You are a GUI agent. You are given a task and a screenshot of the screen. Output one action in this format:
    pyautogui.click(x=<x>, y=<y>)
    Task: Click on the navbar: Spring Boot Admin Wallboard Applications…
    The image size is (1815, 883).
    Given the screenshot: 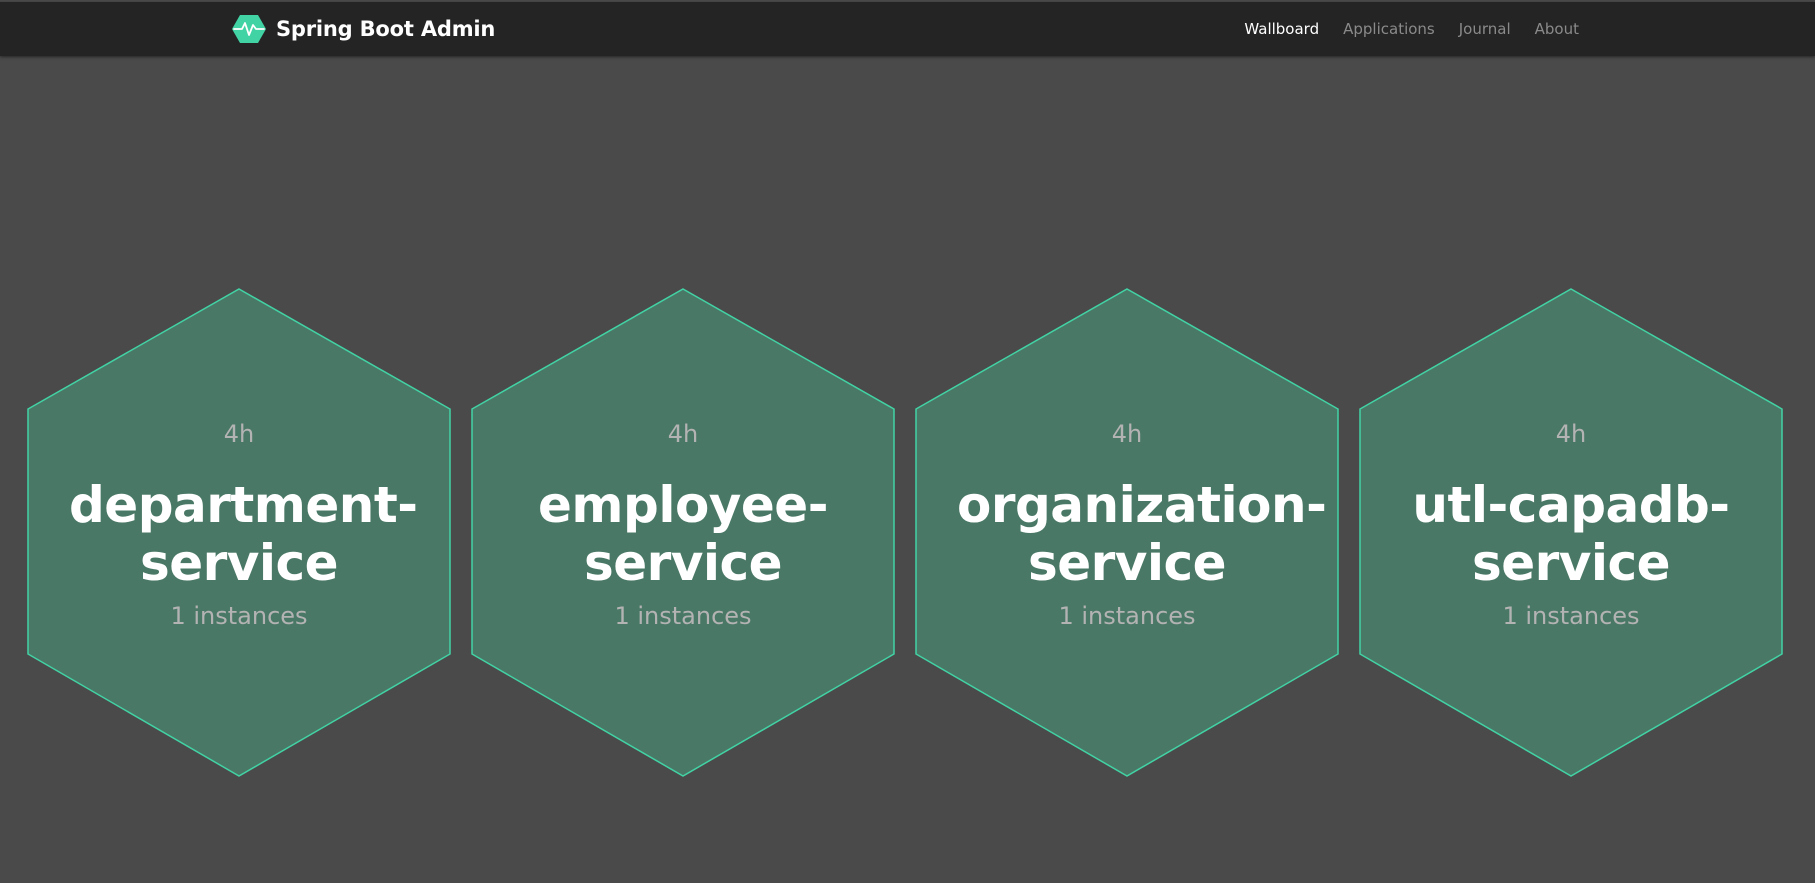 What is the action you would take?
    pyautogui.click(x=907, y=29)
    